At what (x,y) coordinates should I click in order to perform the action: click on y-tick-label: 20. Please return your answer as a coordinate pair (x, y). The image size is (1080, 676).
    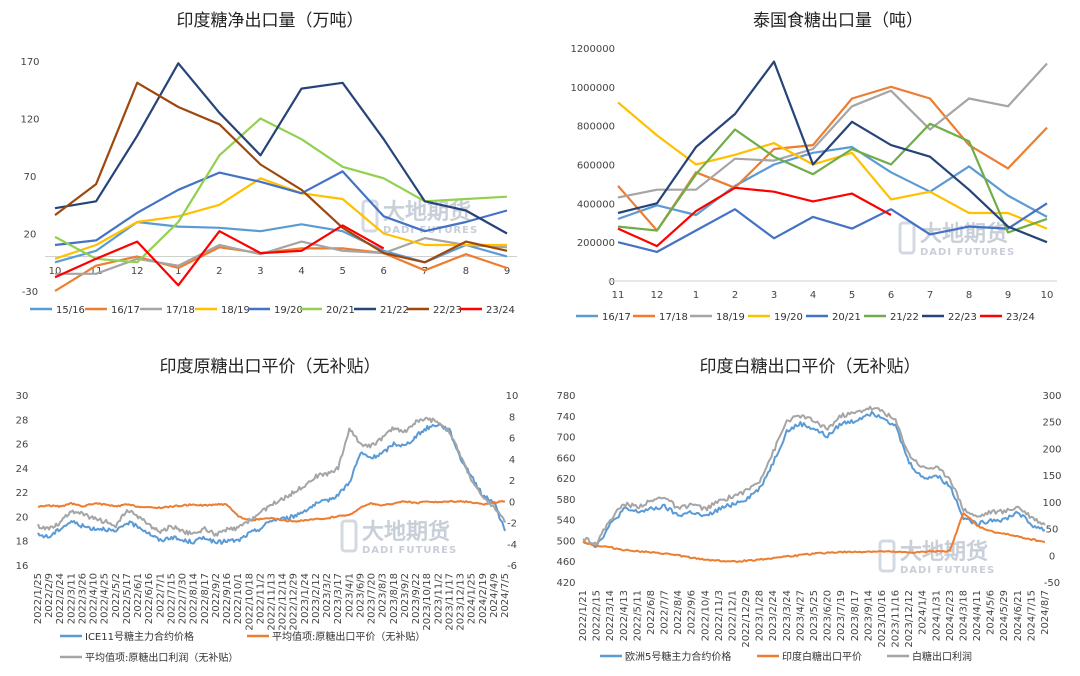
    Looking at the image, I should click on (30, 235).